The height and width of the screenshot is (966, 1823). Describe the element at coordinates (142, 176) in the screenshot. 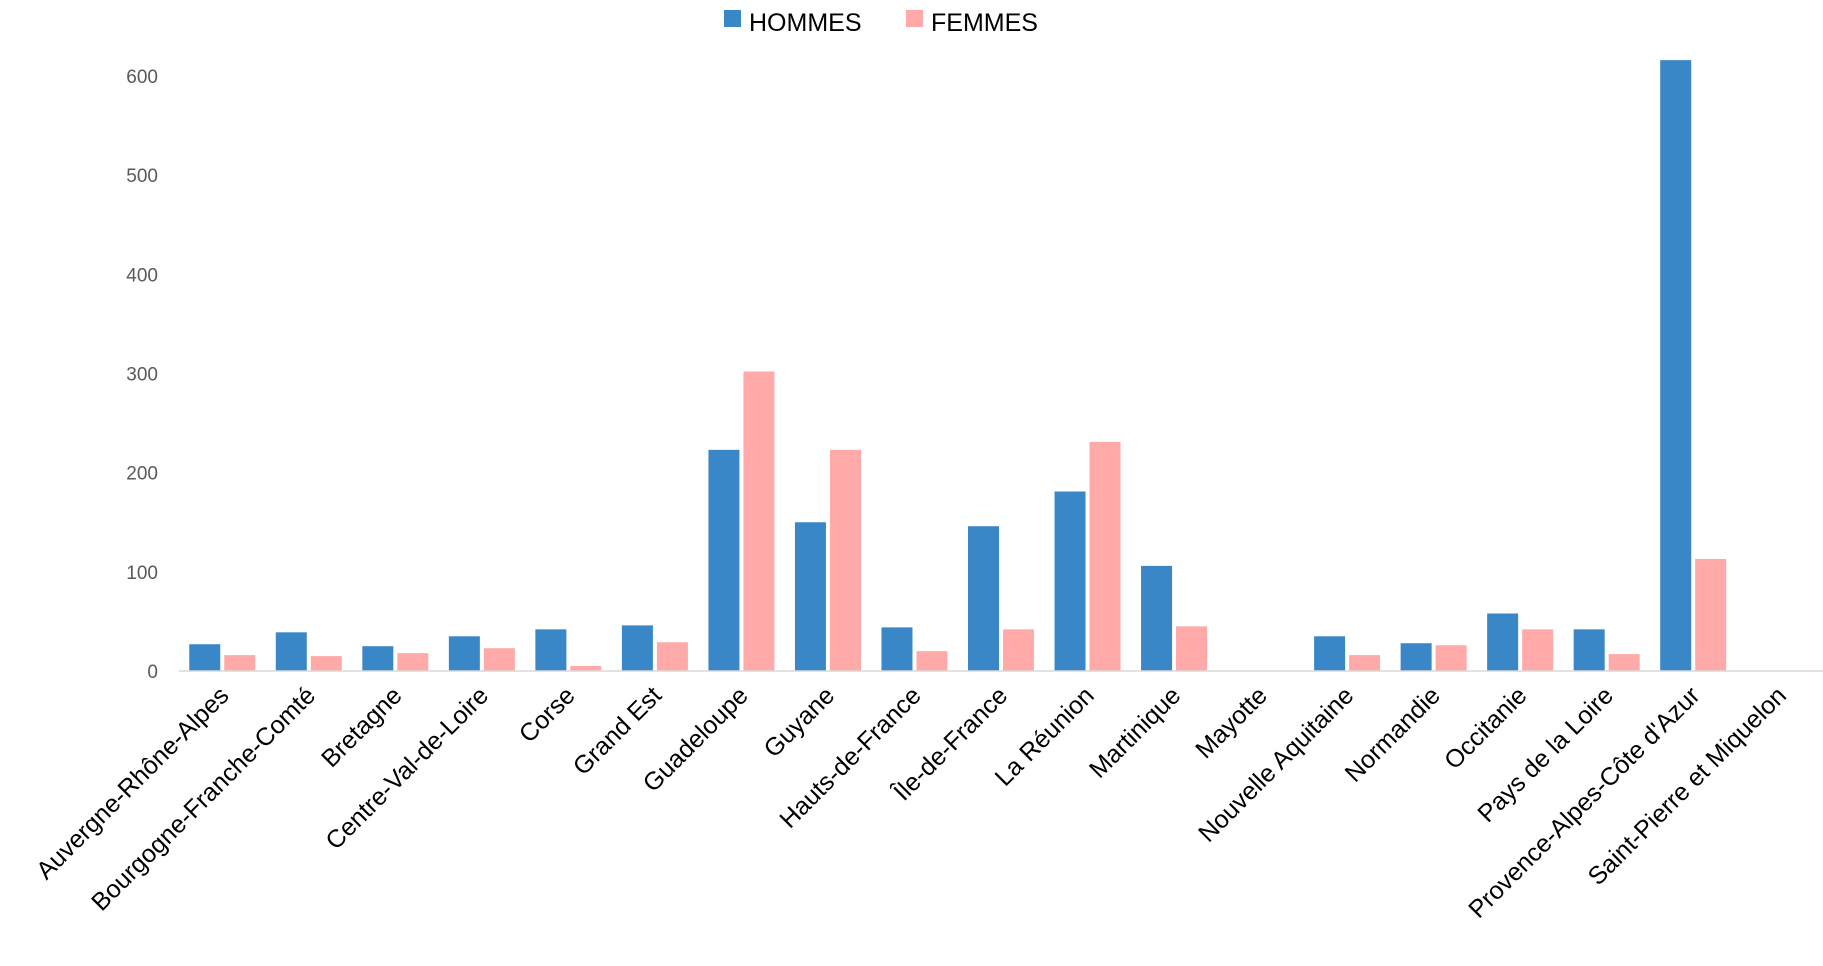

I see `y-tick-label: 500` at that location.